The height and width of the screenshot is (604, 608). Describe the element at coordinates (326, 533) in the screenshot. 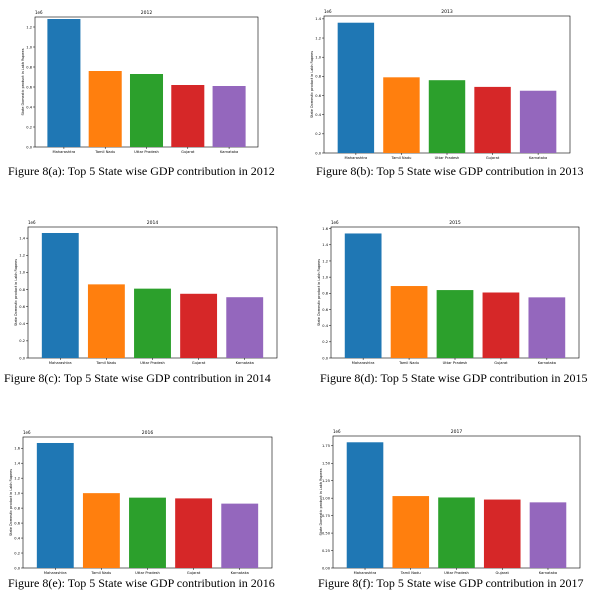

I see `y-tick-label: 0.50` at that location.